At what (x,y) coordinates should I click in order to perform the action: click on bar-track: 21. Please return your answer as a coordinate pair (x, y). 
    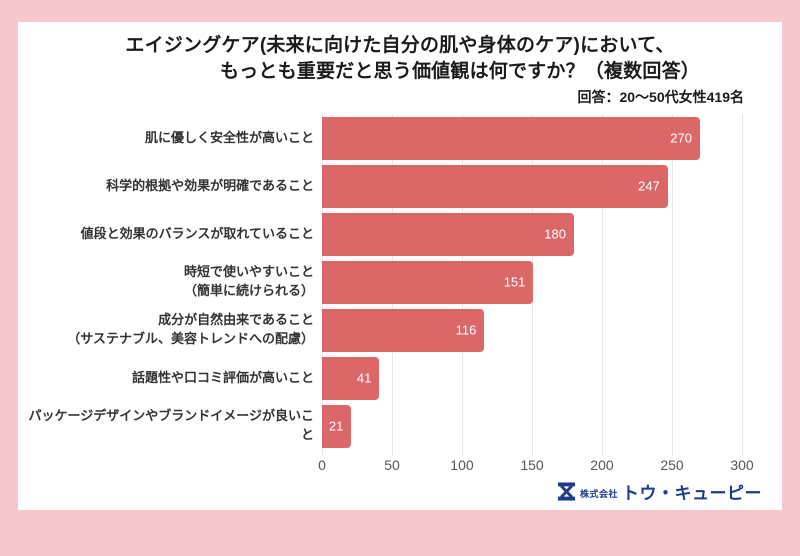
    Looking at the image, I should click on (532, 426).